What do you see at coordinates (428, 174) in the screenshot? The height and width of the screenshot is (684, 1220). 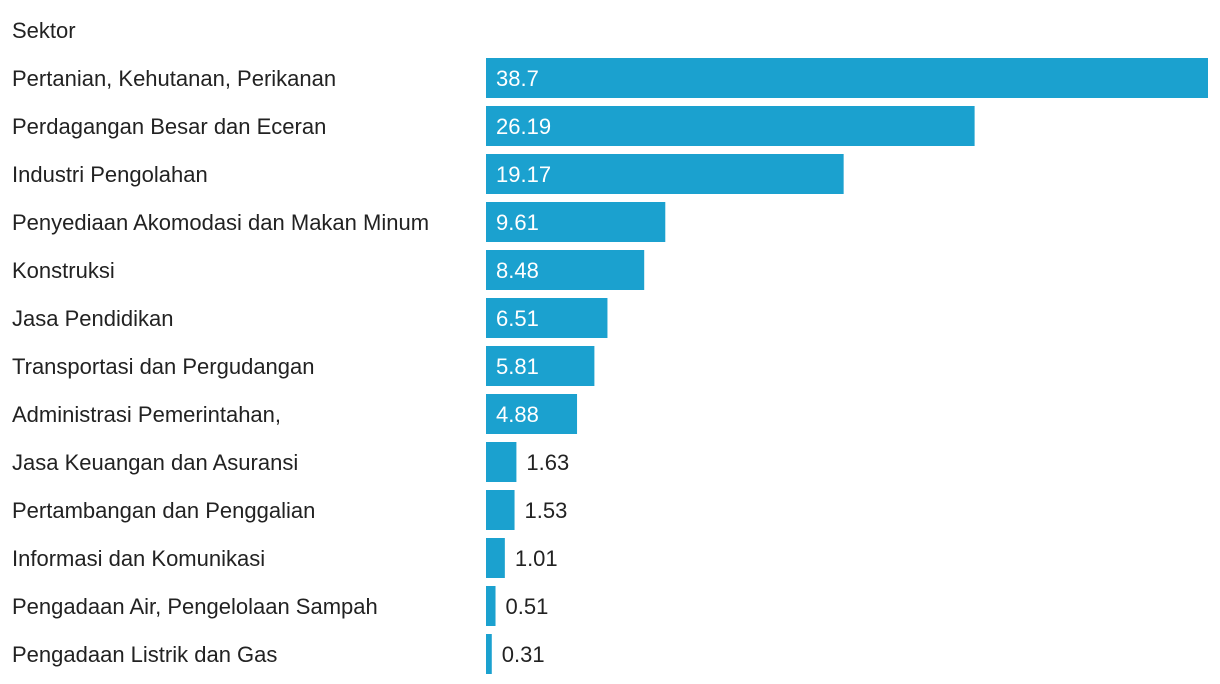 I see `bar-row: Industri Pengolahan 19.17` at bounding box center [428, 174].